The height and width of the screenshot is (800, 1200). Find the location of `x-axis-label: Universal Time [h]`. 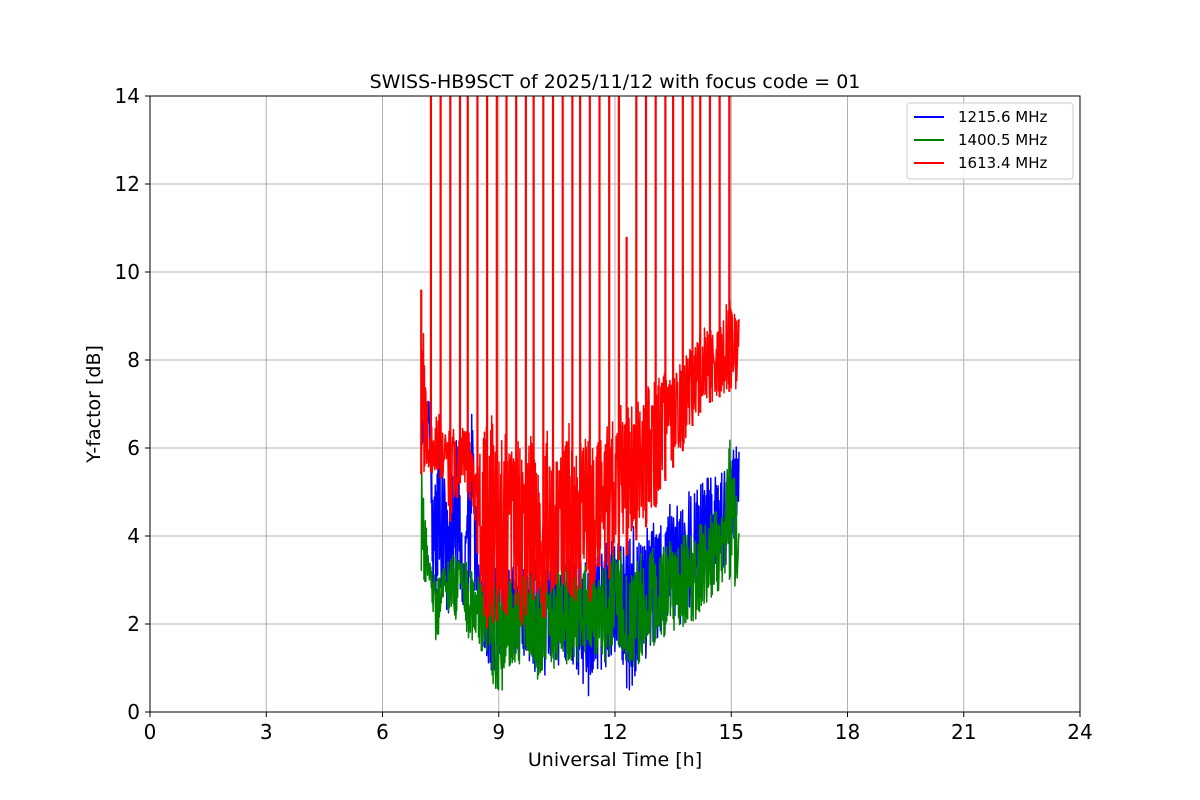

x-axis-label: Universal Time [h] is located at coordinates (615, 760).